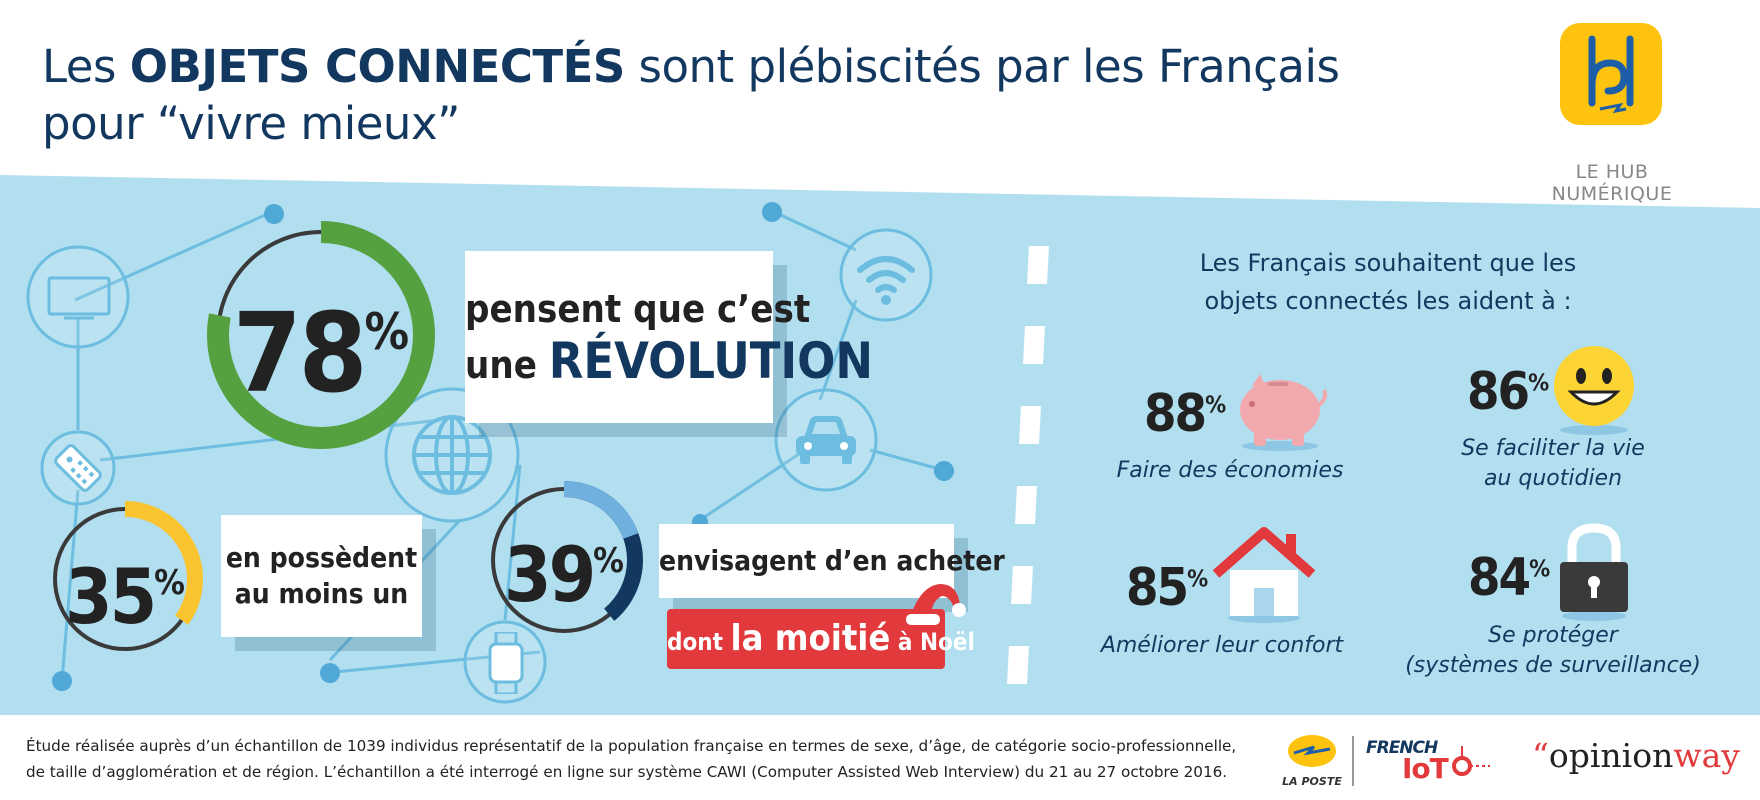 The width and height of the screenshot is (1760, 800). I want to click on title-text: Les, so click(86, 66).